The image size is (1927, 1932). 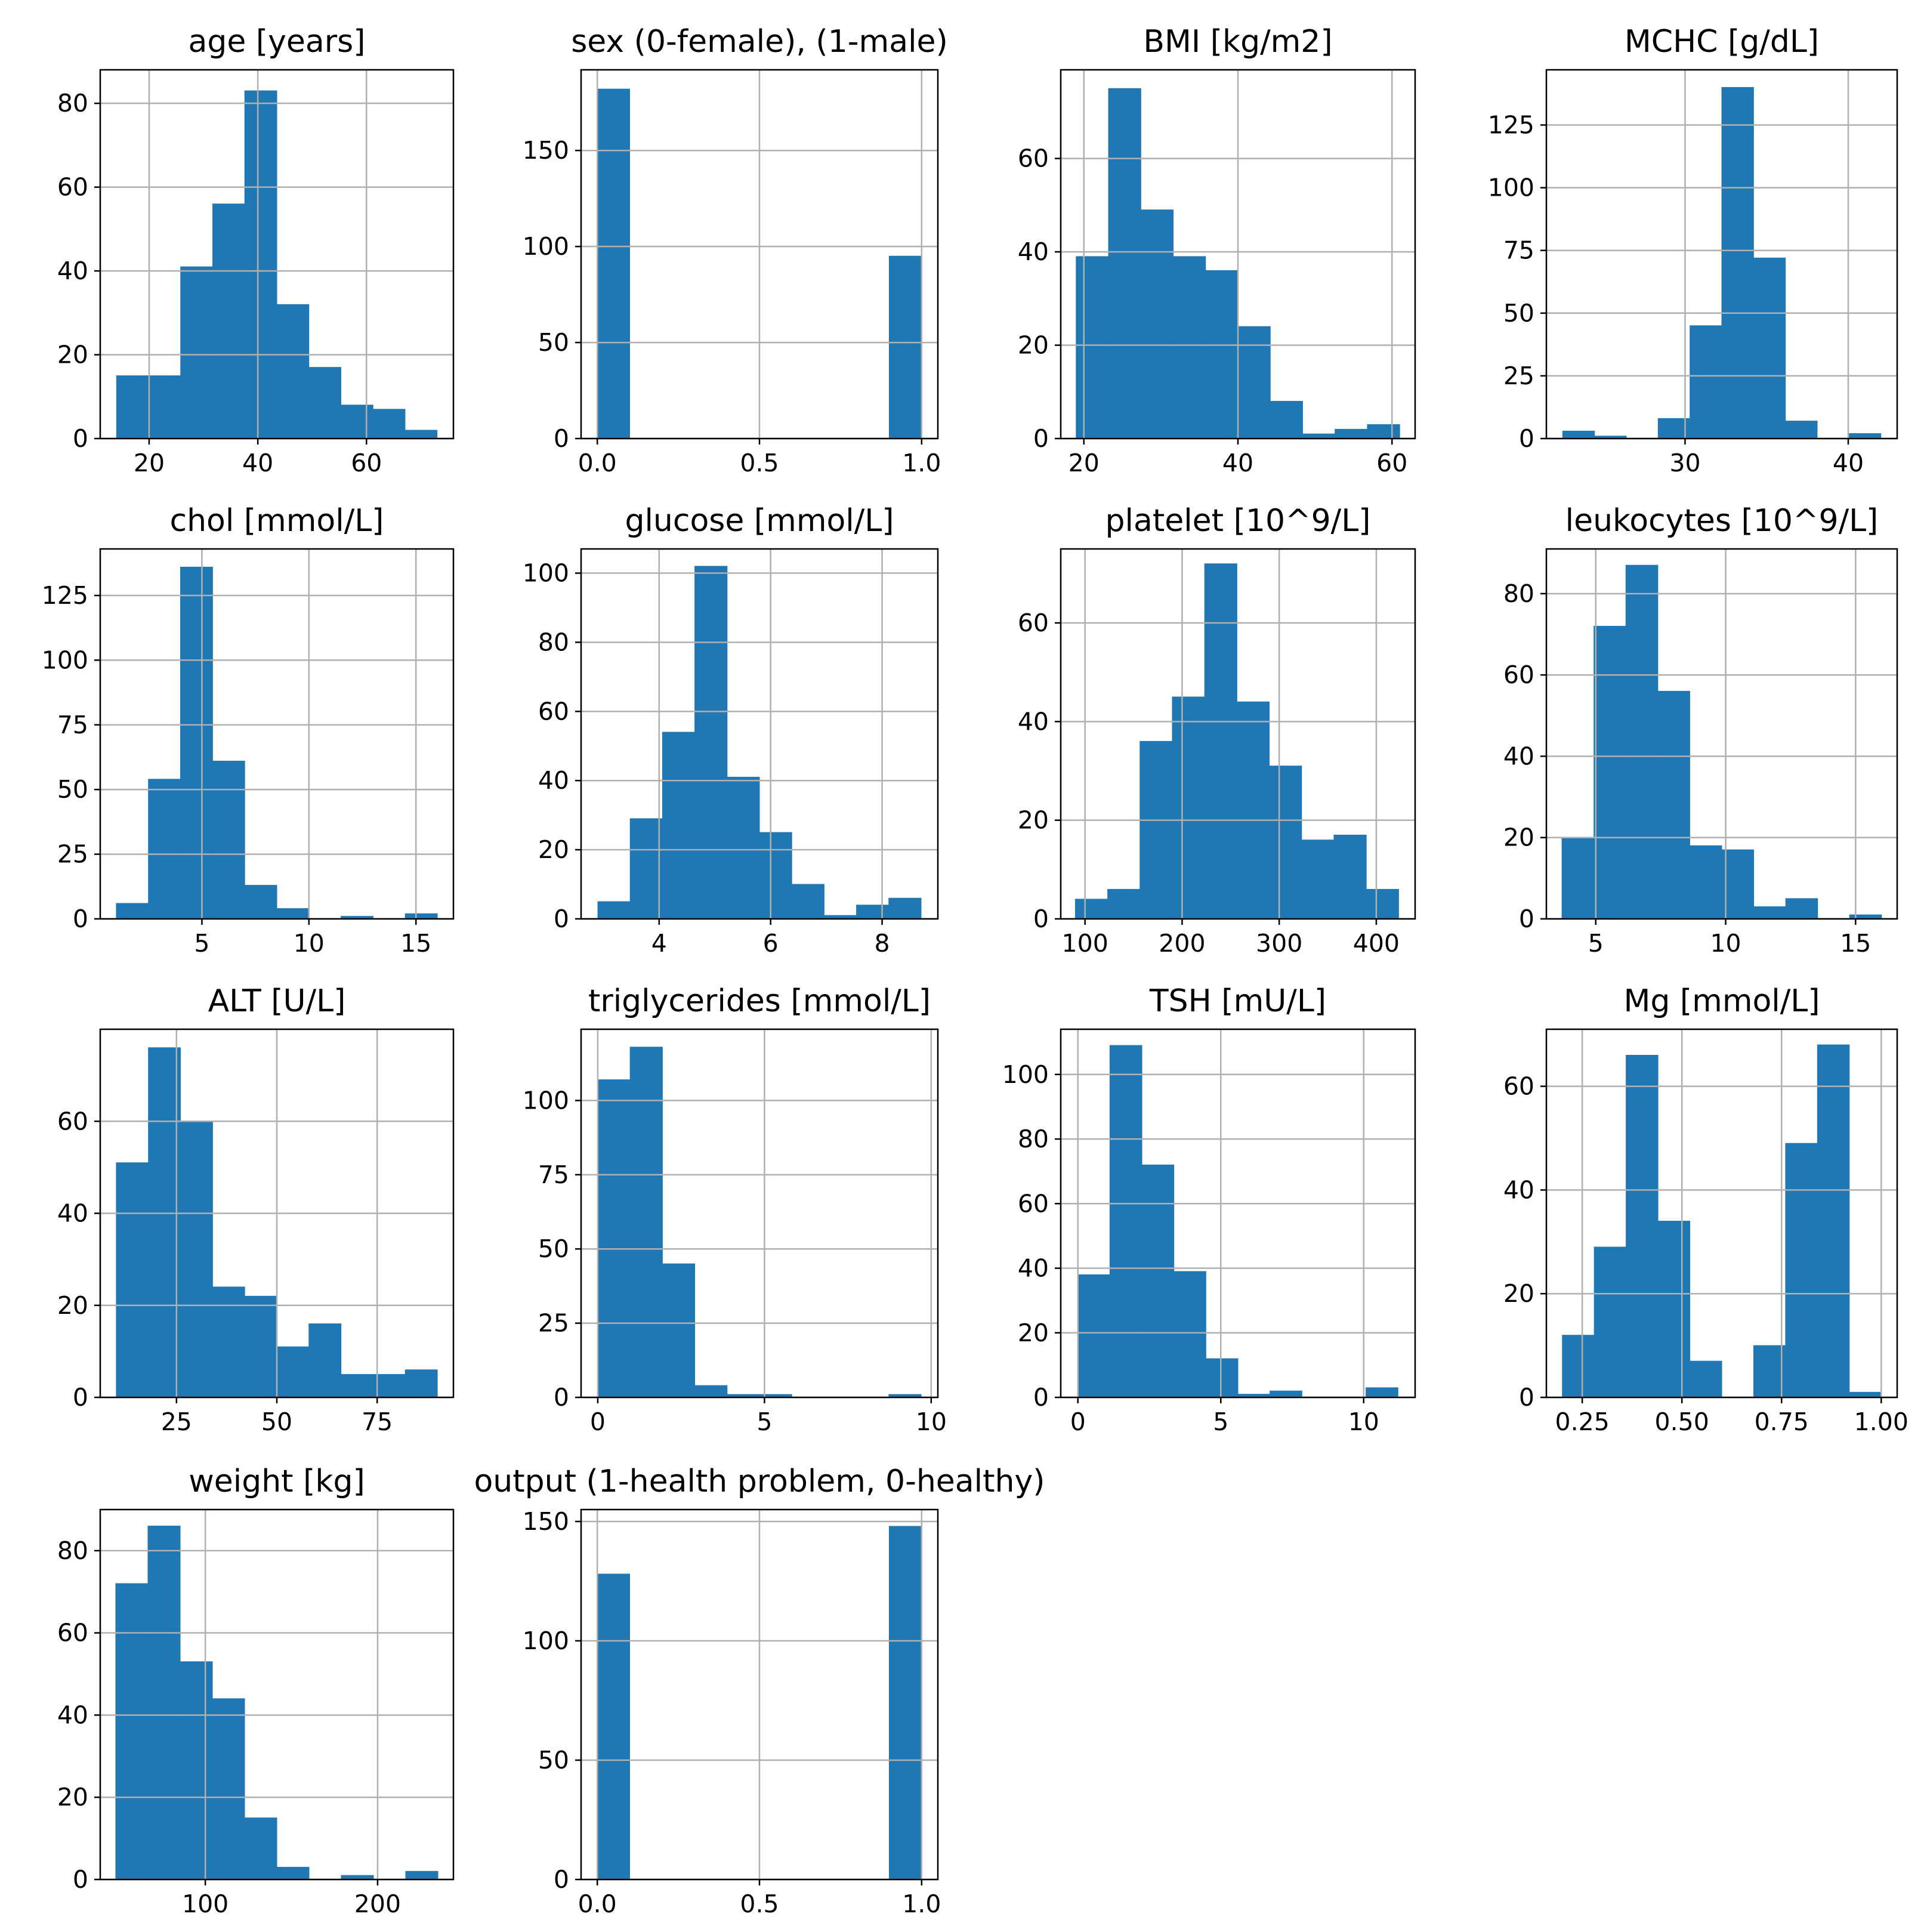 I want to click on histogram-panel: 25 50 75 0 20 40 60 ALT [U/L], so click(x=256, y=1209).